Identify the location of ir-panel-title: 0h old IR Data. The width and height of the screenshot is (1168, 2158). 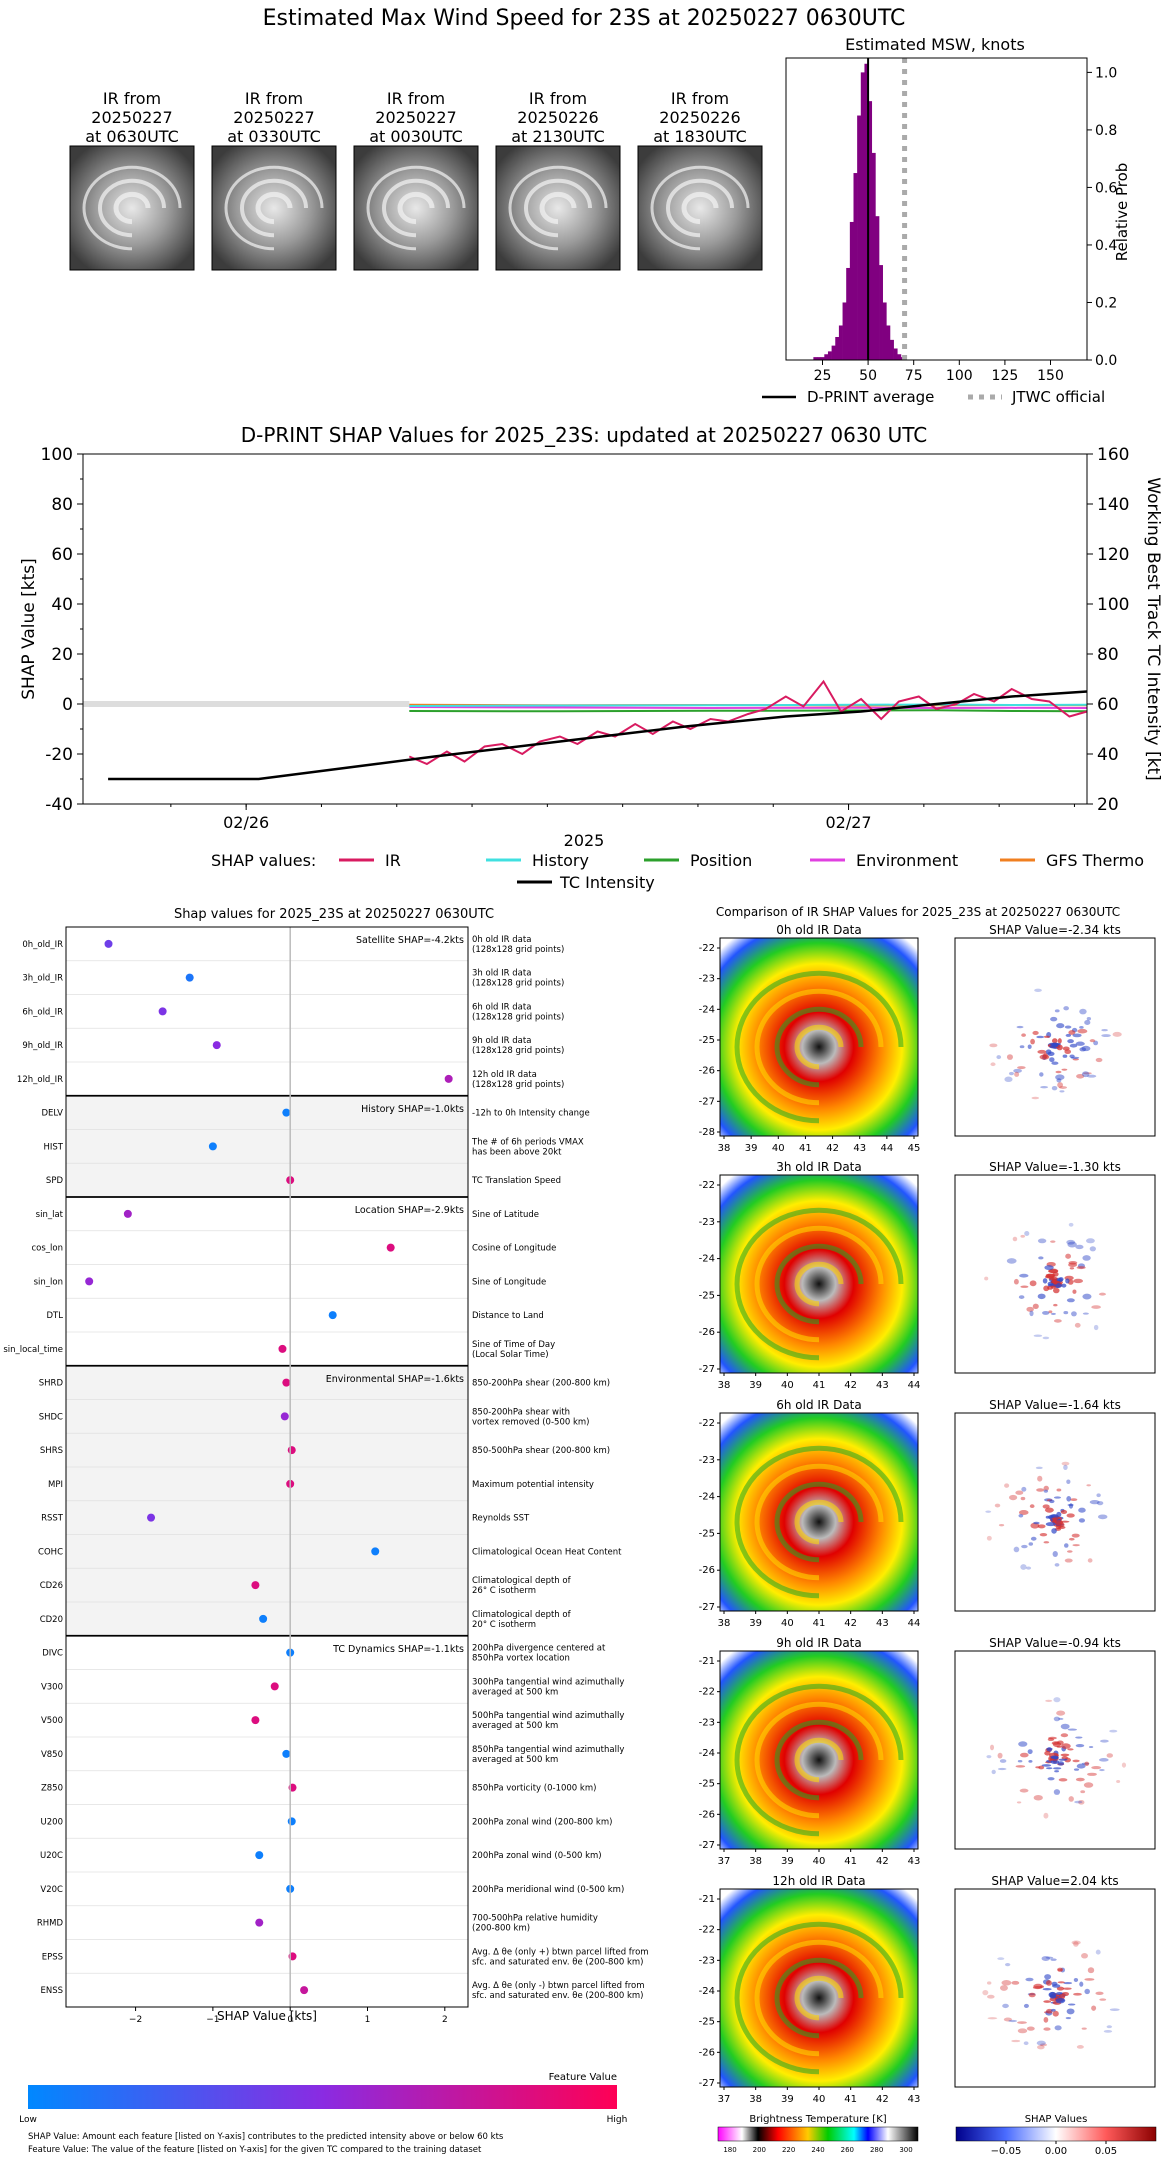
(819, 930).